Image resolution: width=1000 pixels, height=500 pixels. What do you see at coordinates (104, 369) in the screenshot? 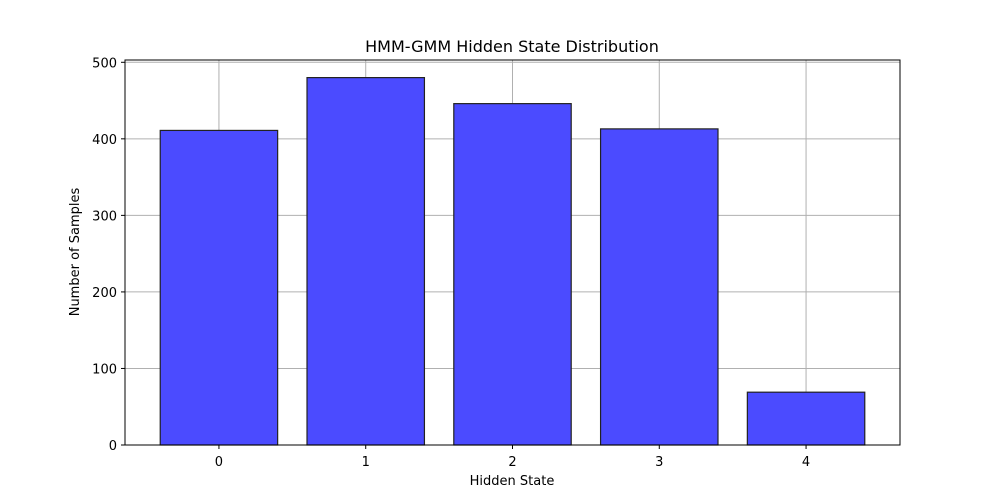
I see `y-tick-label: 100` at bounding box center [104, 369].